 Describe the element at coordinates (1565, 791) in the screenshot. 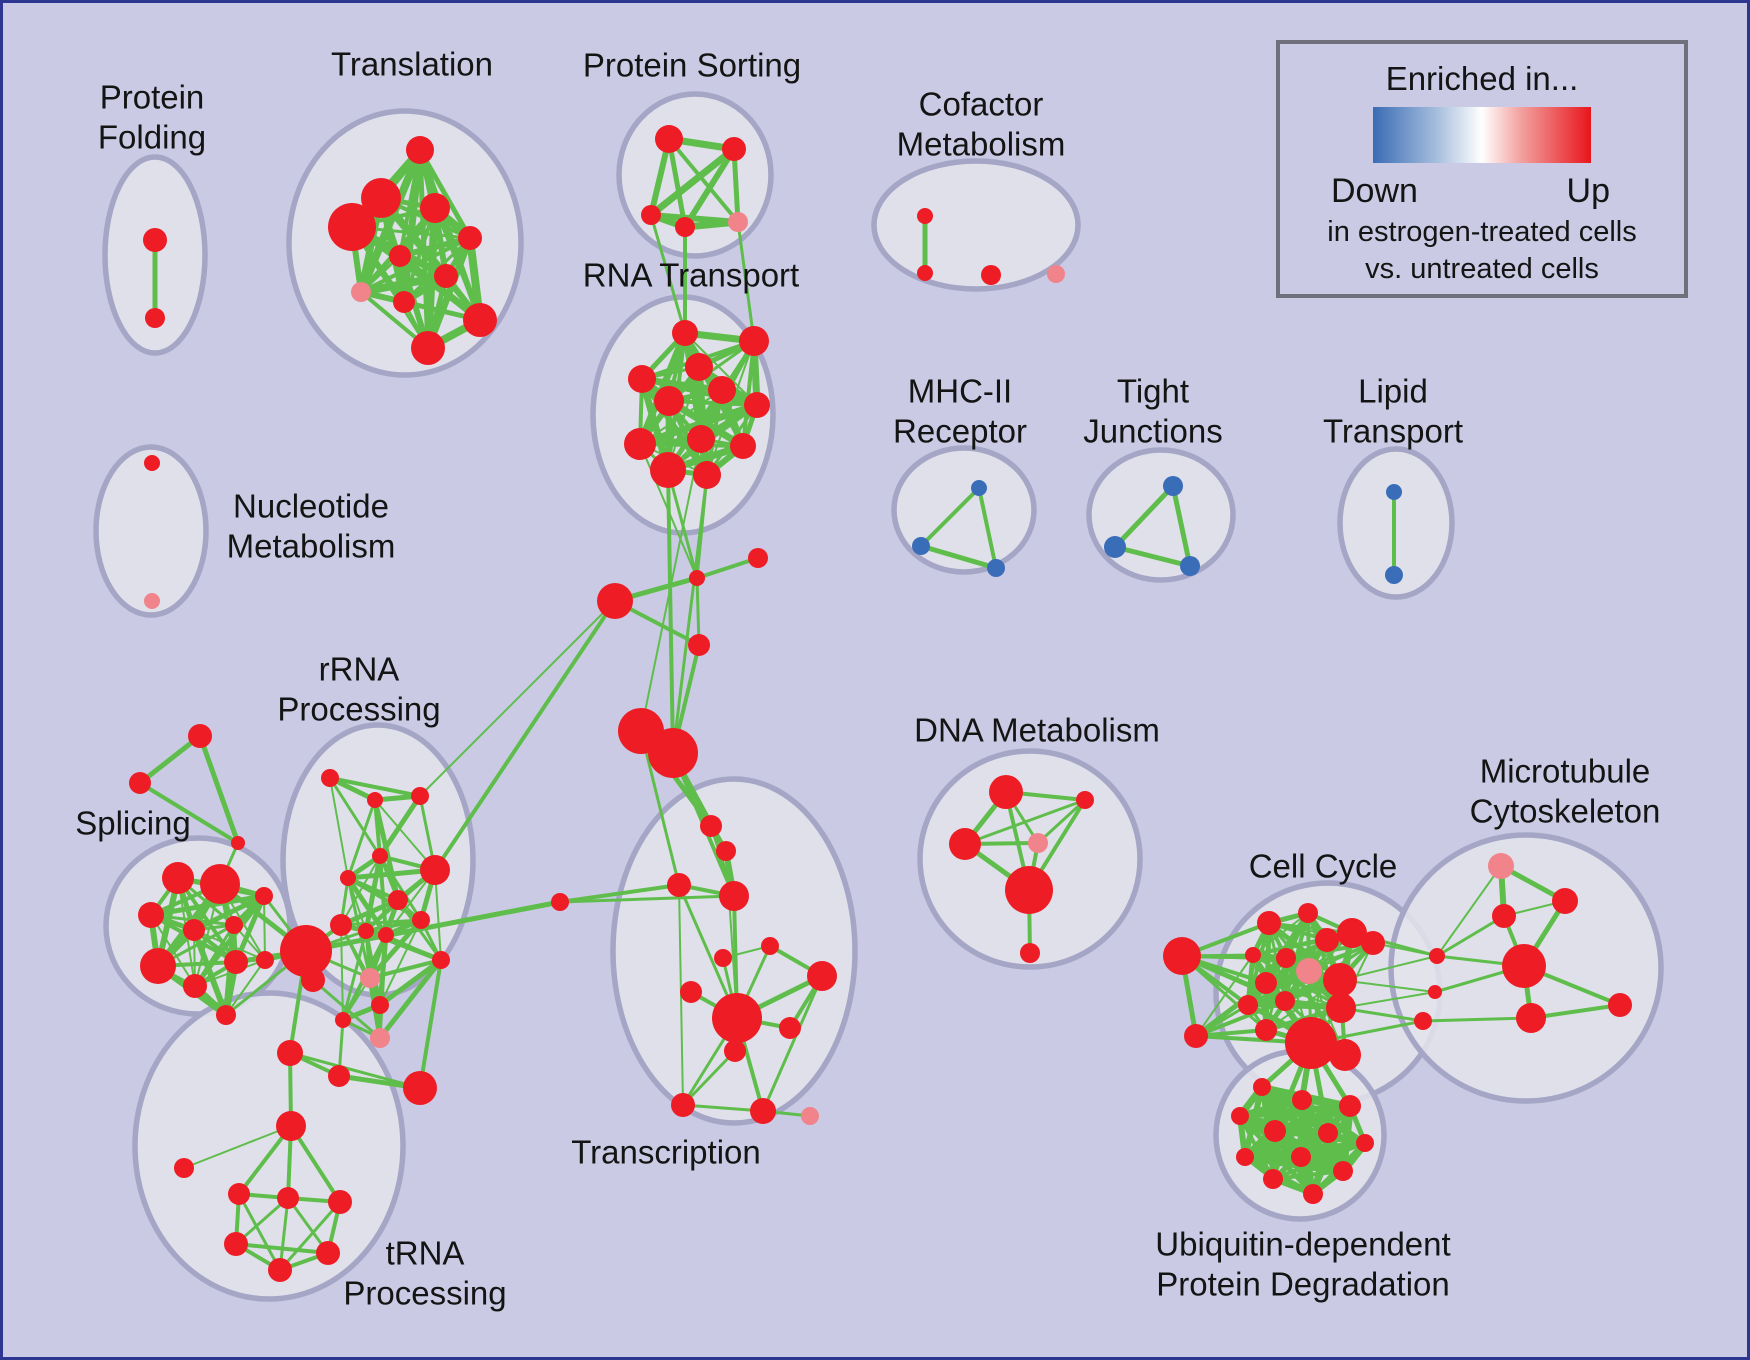

I see `cluster-label-microtubule: Microtubule Cytoskeleton` at that location.